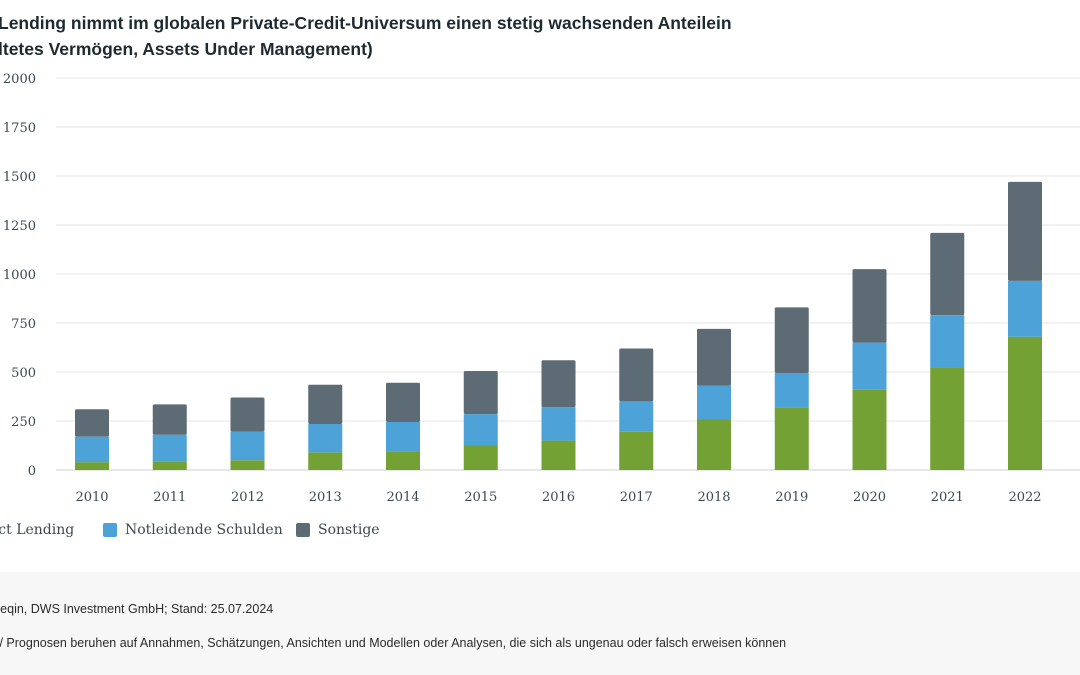 The width and height of the screenshot is (1080, 675). What do you see at coordinates (23, 324) in the screenshot?
I see `y-tick-label: 750` at bounding box center [23, 324].